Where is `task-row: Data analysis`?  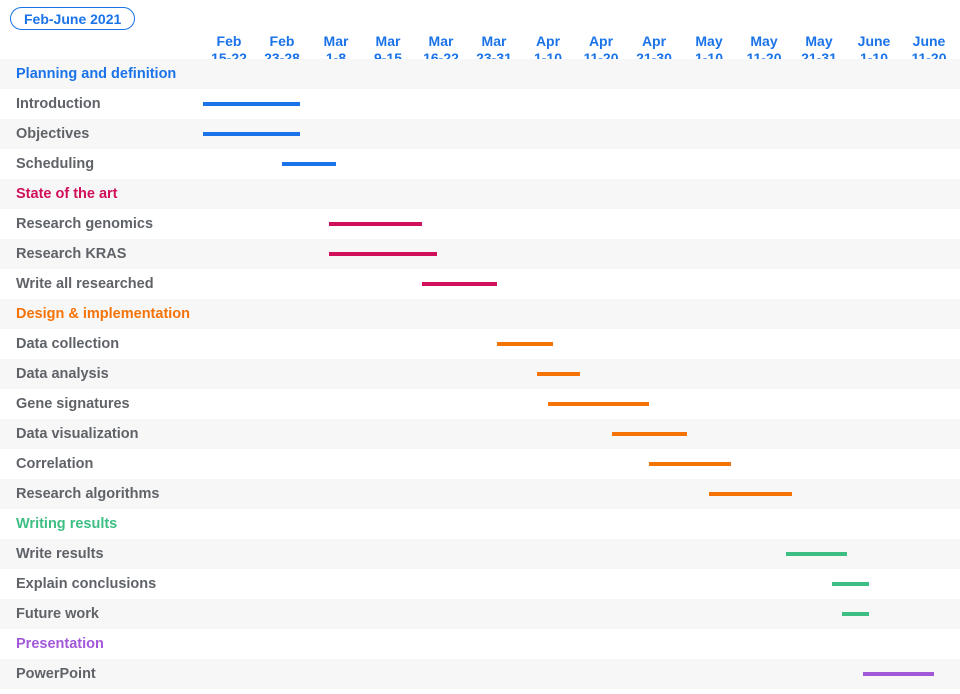 task-row: Data analysis is located at coordinates (480, 374).